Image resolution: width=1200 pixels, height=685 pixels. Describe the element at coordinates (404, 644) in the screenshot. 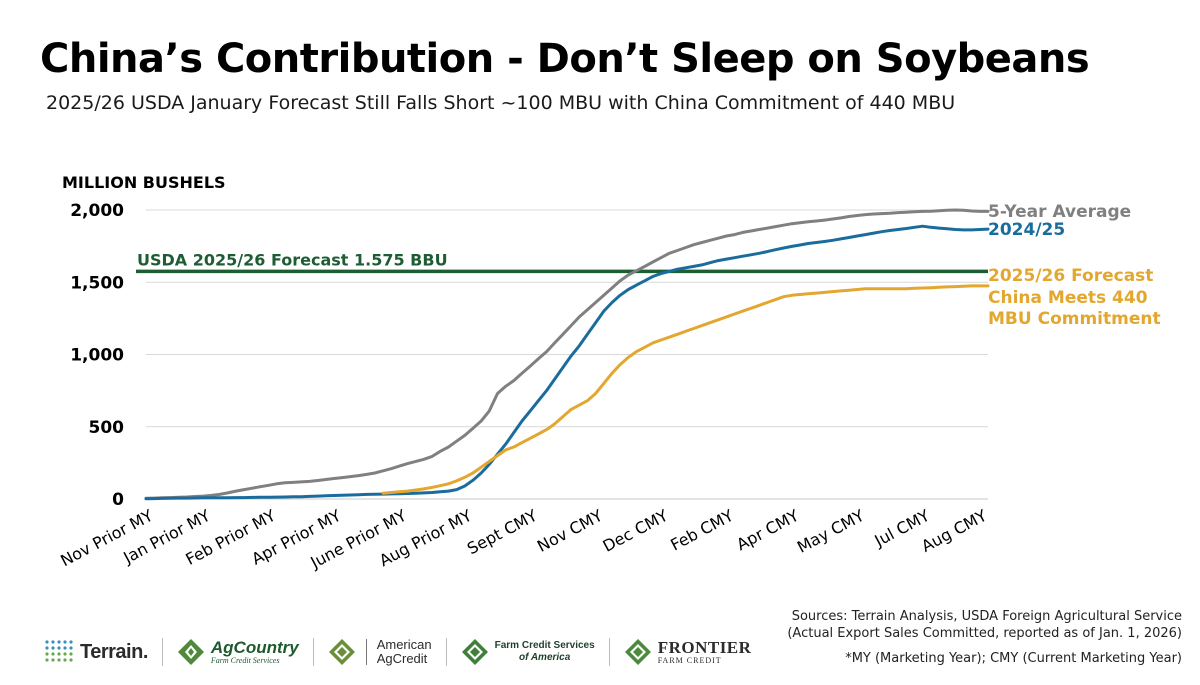

I see `american-agcredit-line-1: American` at that location.